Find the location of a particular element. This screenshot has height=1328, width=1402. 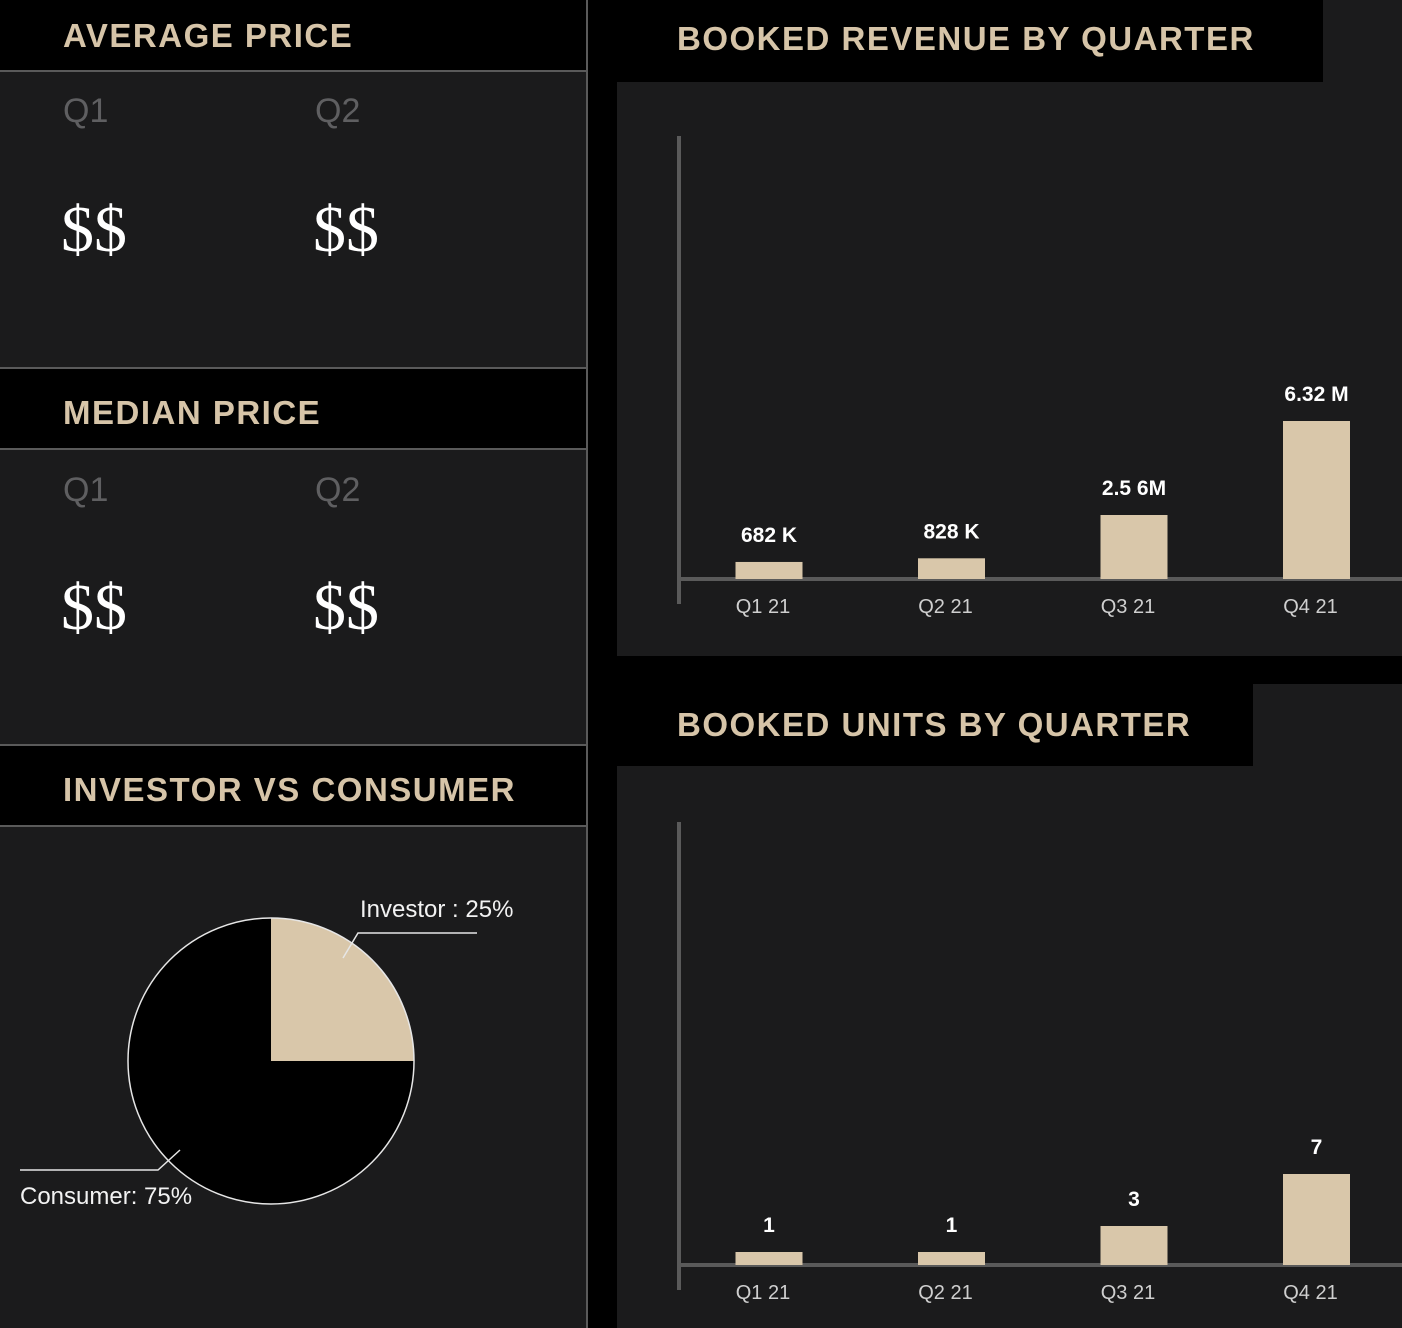

revenue-data-label: 6.32 M is located at coordinates (1316, 394).